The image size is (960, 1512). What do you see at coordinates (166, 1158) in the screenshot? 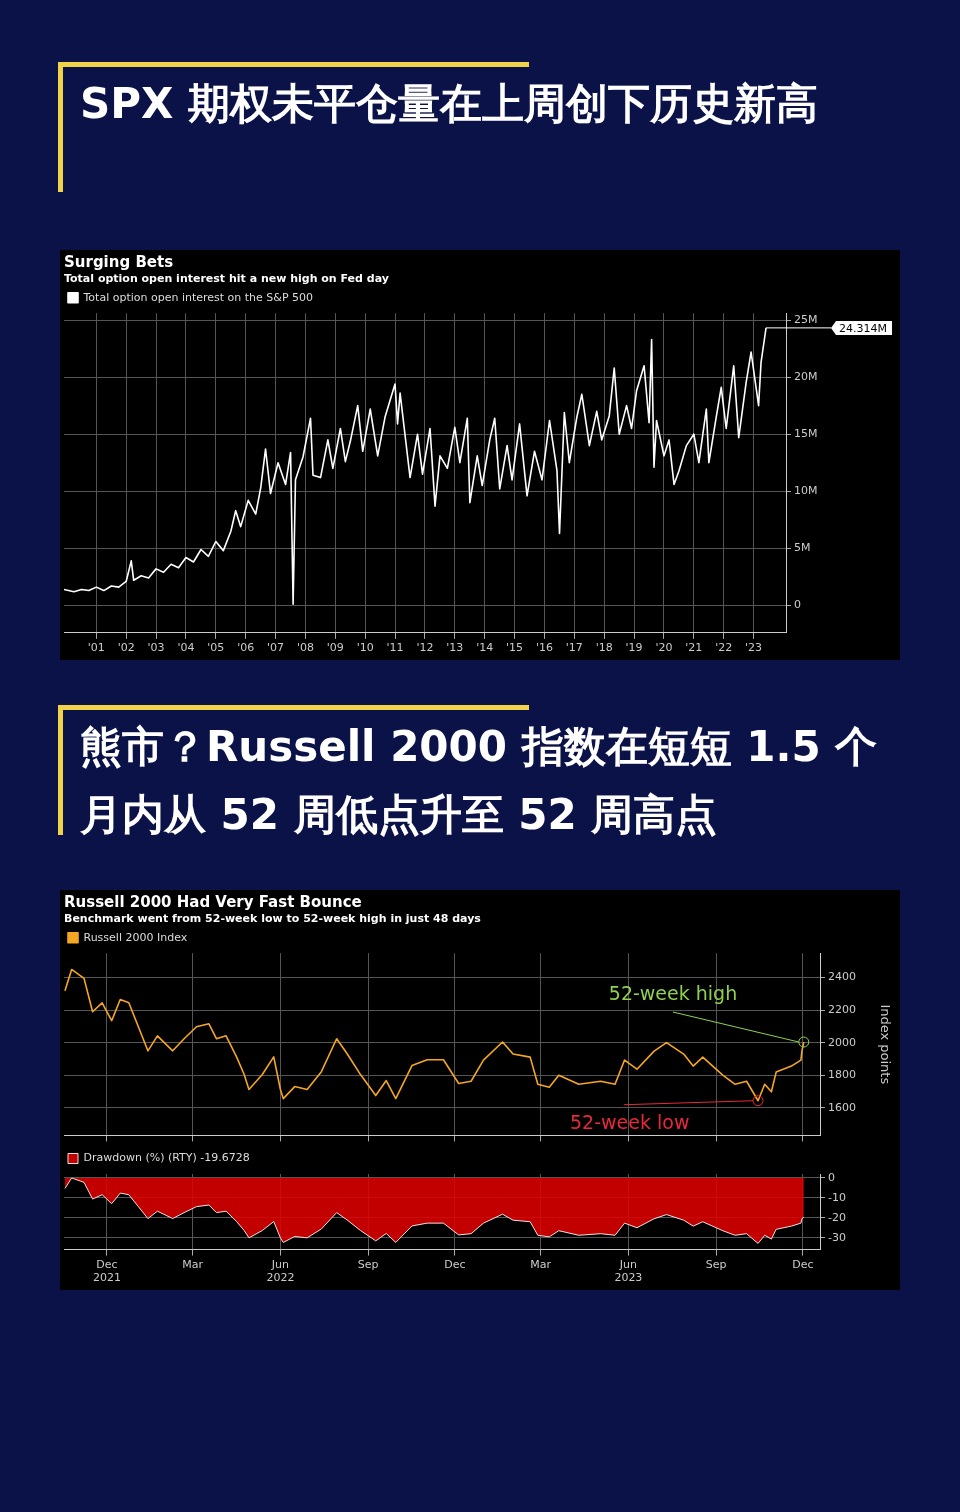
I see `legend-label: Drawdown (%) (RTY) -19.6728` at bounding box center [166, 1158].